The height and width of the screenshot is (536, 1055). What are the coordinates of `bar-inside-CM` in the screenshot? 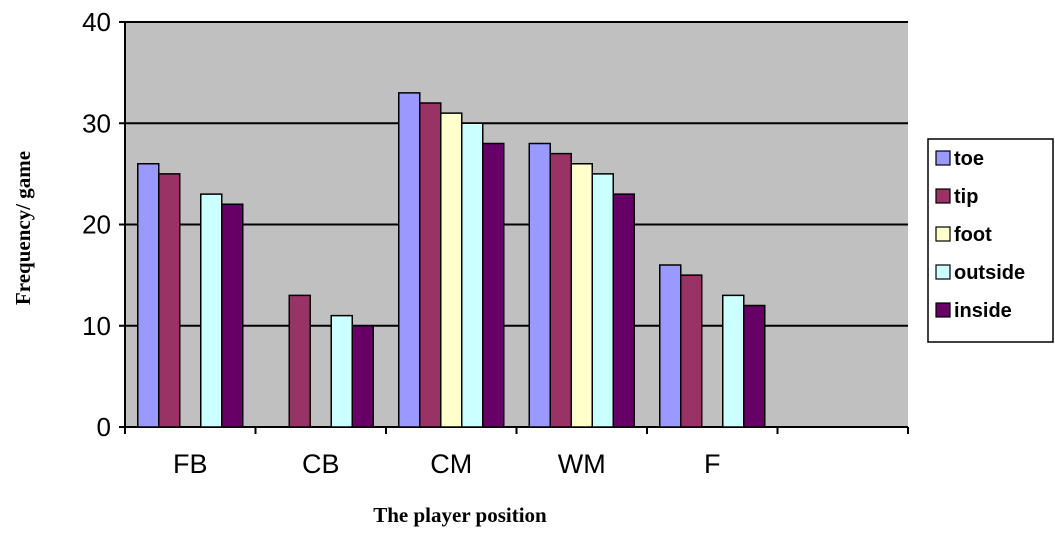 It's located at (493, 285).